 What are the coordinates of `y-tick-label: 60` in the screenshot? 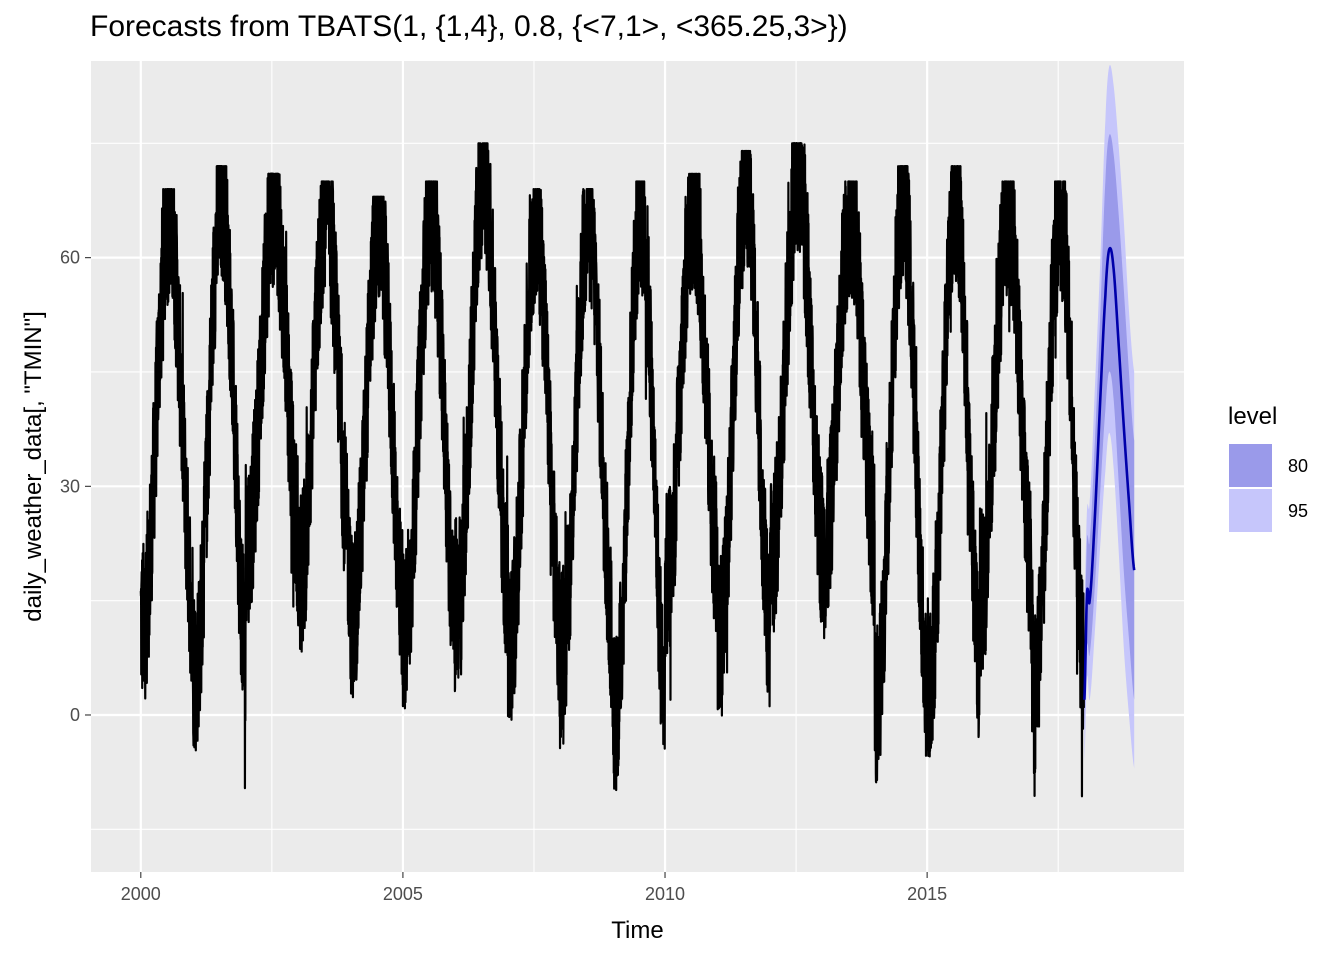 It's located at (70, 258).